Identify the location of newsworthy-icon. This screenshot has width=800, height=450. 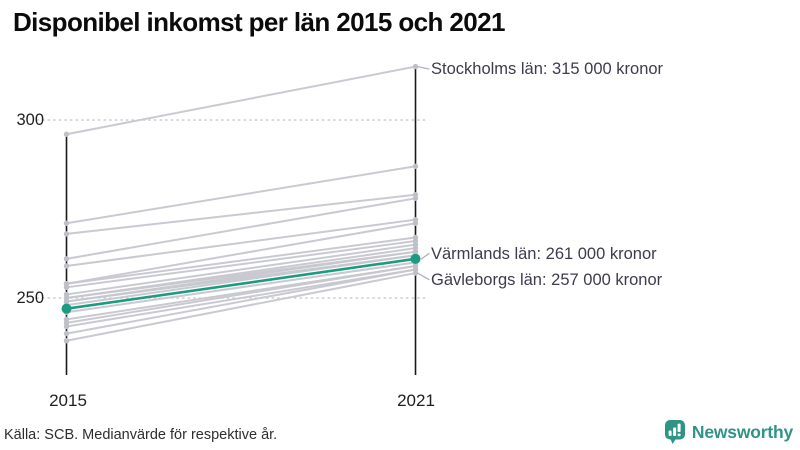
(674, 432).